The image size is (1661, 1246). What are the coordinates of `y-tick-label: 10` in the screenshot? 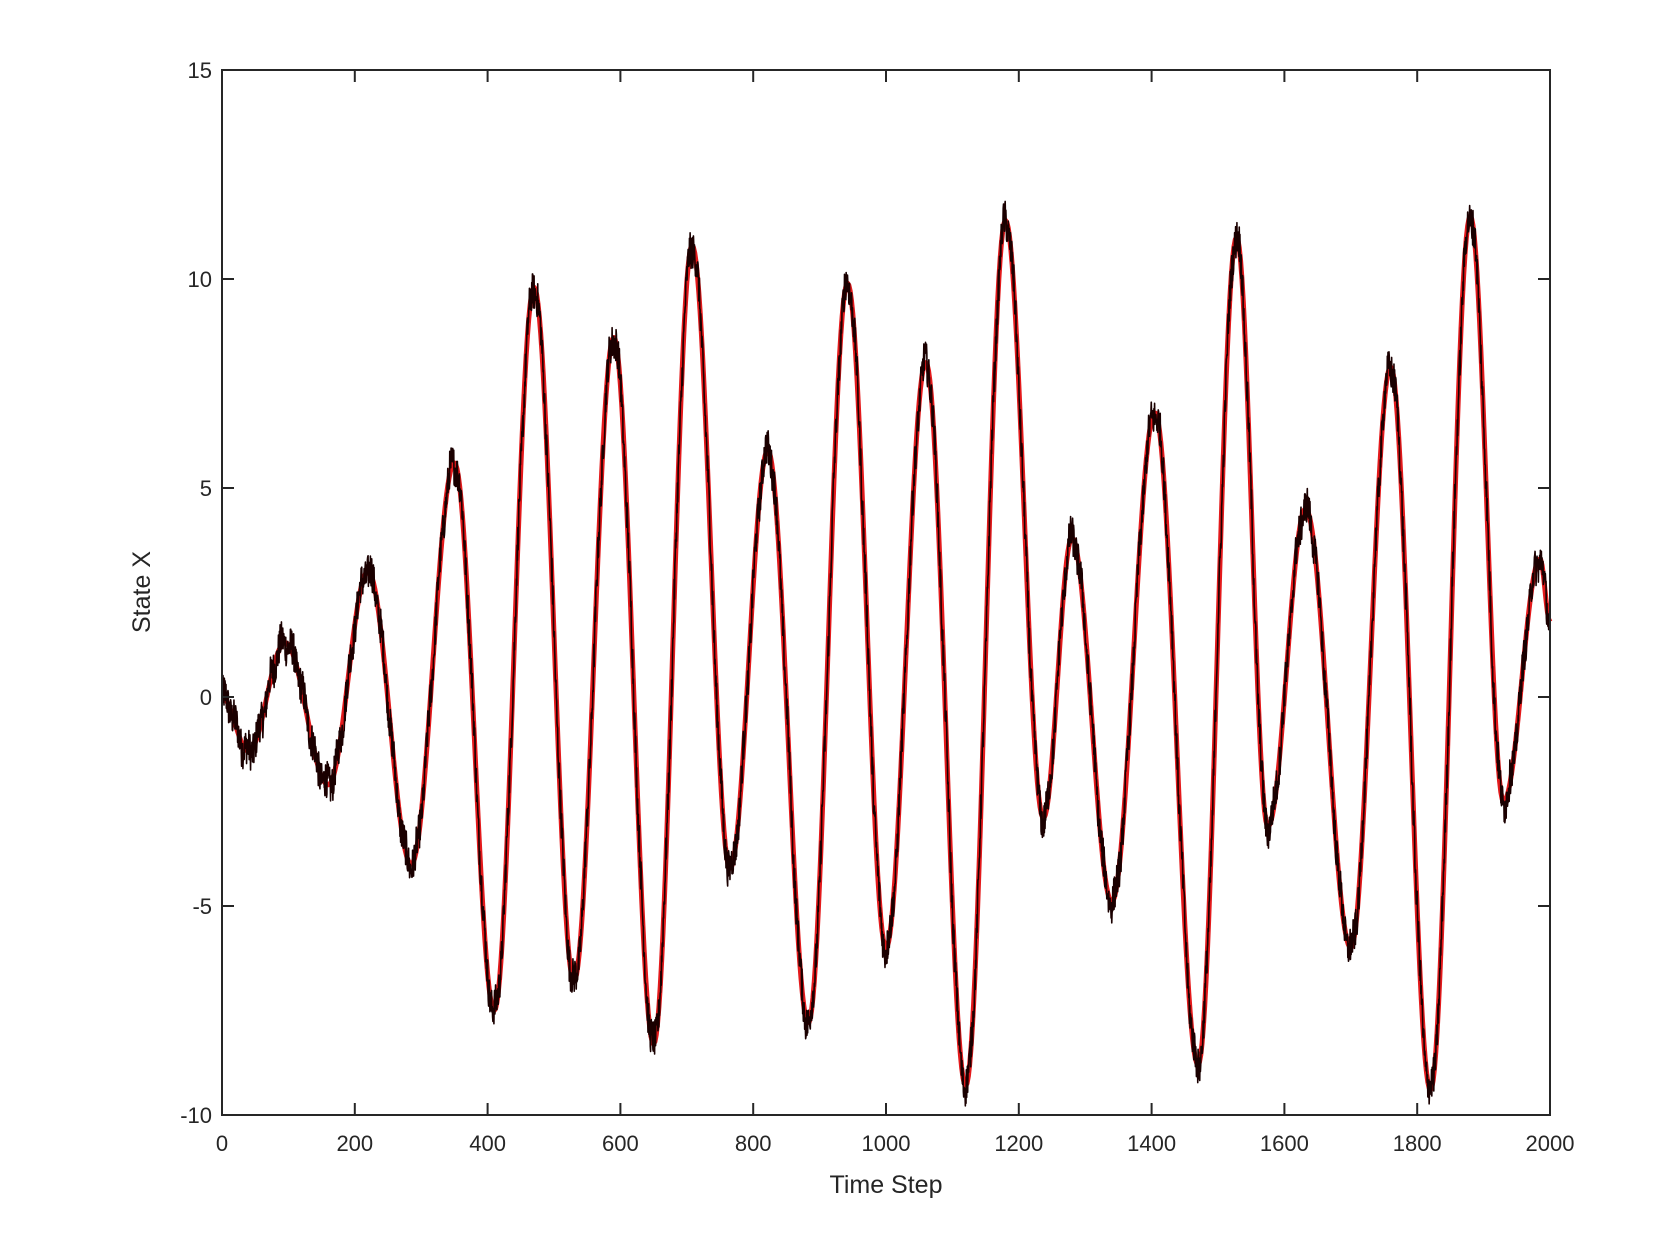 It's located at (200, 279).